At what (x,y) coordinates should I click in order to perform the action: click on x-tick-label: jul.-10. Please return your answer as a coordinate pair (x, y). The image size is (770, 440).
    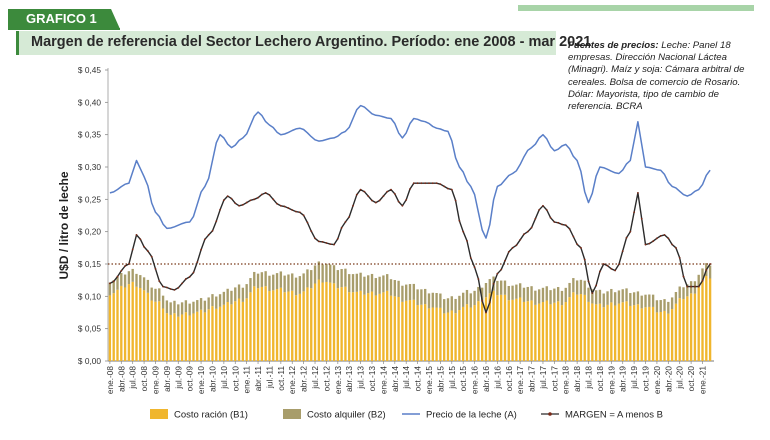
    Looking at the image, I should click on (224, 378).